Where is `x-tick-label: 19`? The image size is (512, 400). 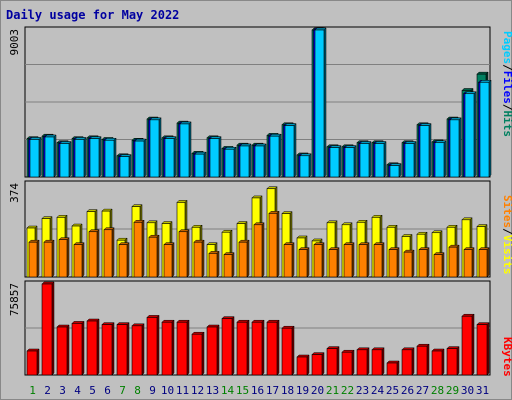 x-tick-label: 19 is located at coordinates (302, 390).